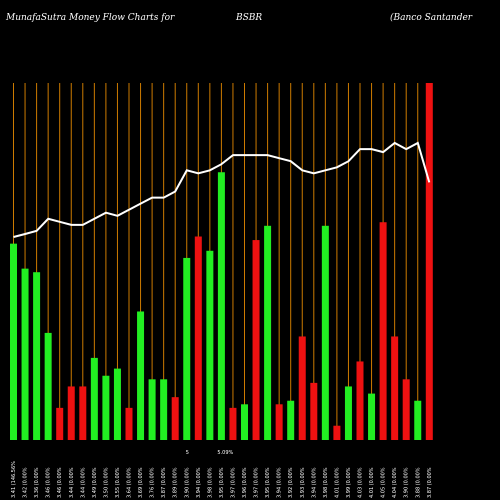 The width and height of the screenshot is (500, 500). I want to click on x-tick-label: 3.96 (0.00%, so click(245, 482).